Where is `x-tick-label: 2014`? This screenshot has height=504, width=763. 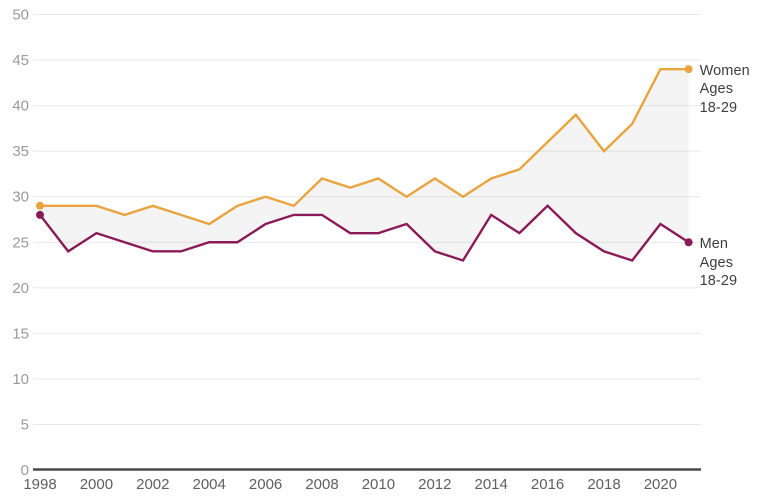
x-tick-label: 2014 is located at coordinates (491, 484).